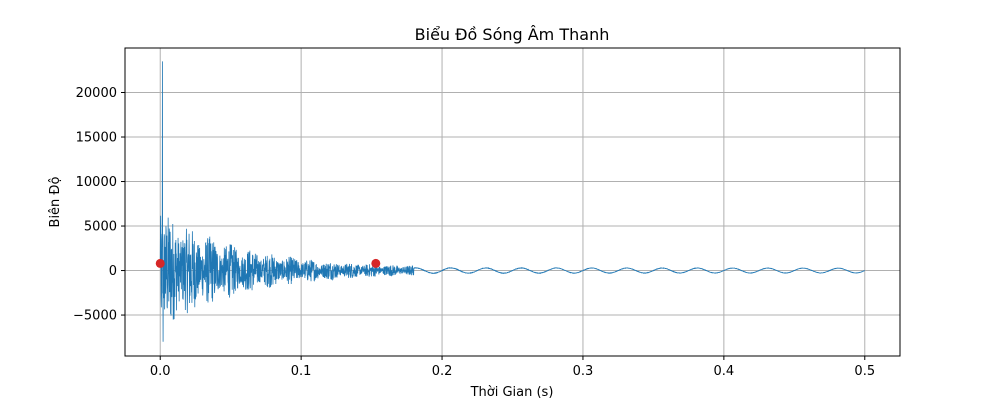  Describe the element at coordinates (96, 93) in the screenshot. I see `y-tick-label: 20000` at that location.